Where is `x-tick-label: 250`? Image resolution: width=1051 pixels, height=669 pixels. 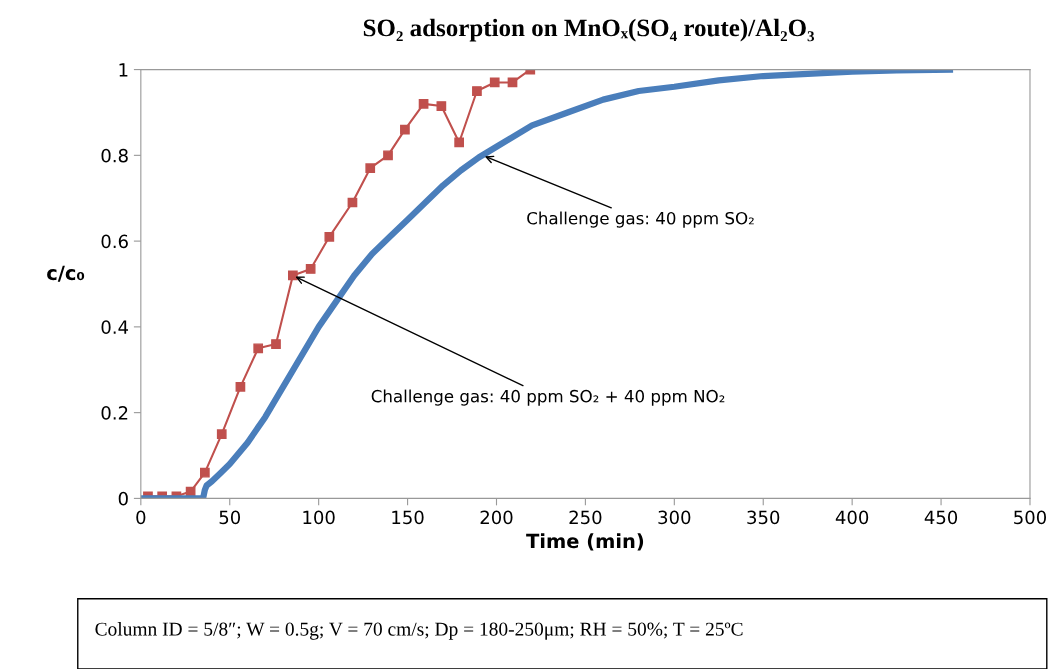 x-tick-label: 250 is located at coordinates (585, 517).